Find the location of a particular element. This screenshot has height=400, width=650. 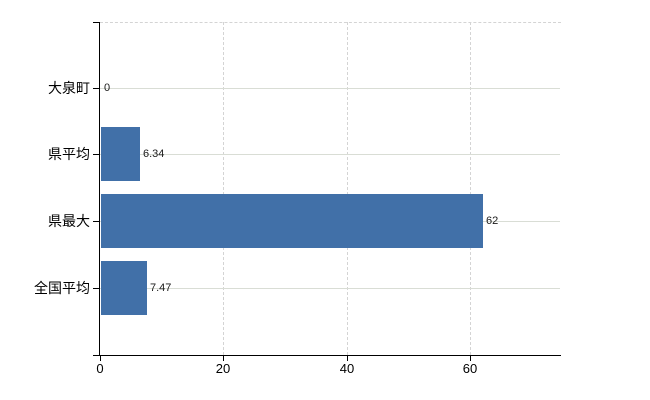

category-label: 全国平均 is located at coordinates (62, 288).